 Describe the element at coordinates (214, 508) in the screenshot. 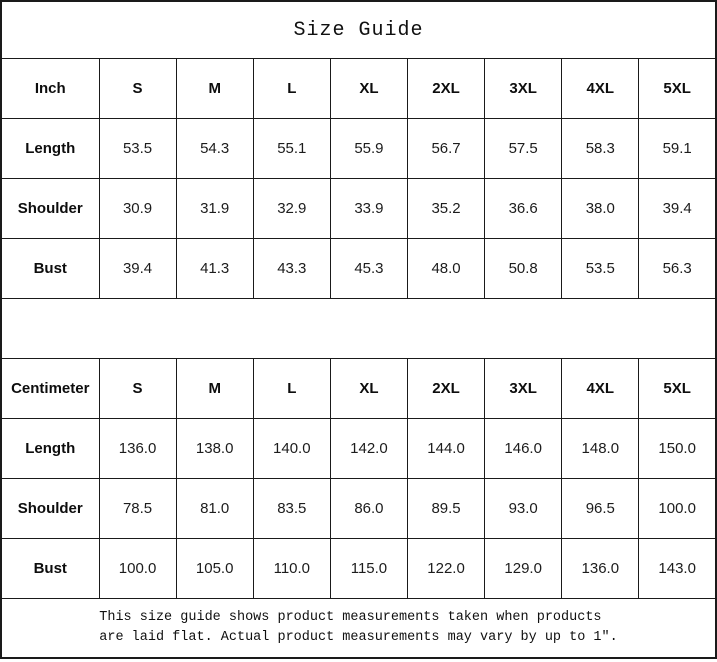

I see `measurement-value: 81.0` at that location.